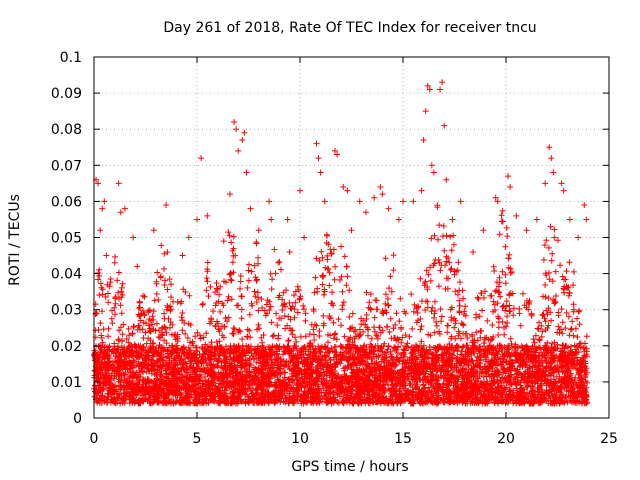  What do you see at coordinates (66, 383) in the screenshot?
I see `y-tick-label: 0.01` at bounding box center [66, 383].